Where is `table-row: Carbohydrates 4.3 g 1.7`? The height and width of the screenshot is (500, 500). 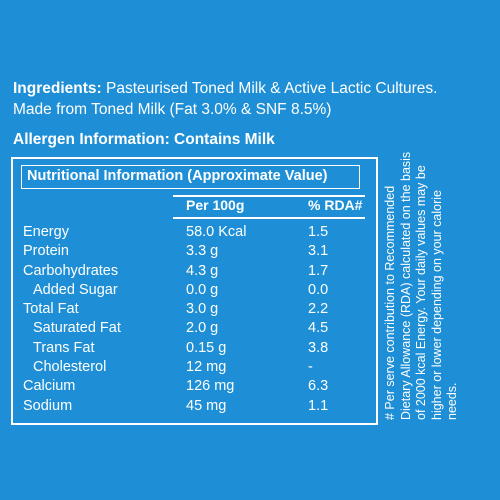 table-row: Carbohydrates 4.3 g 1.7 is located at coordinates (194, 271).